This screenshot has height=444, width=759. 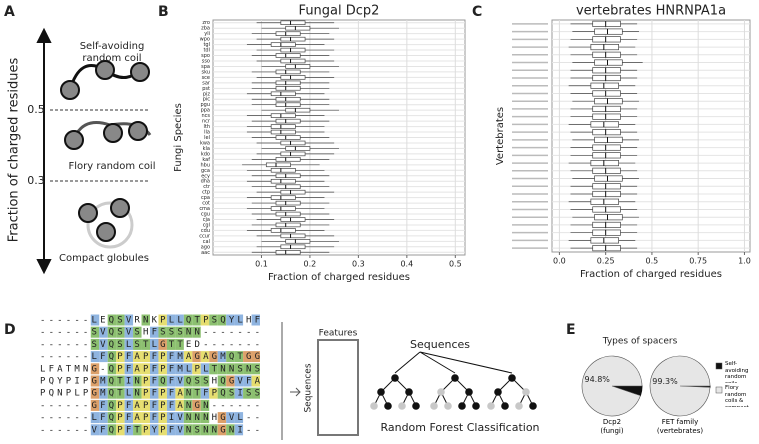 What do you see at coordinates (104, 258) in the screenshot?
I see `state-label: Compact globules` at bounding box center [104, 258].